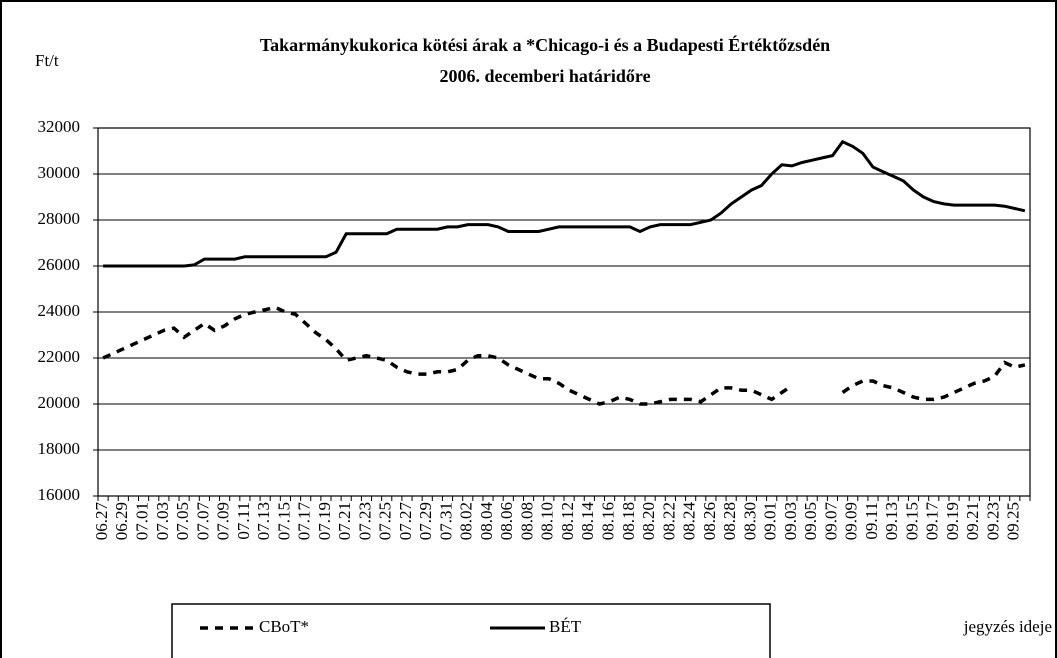 The width and height of the screenshot is (1057, 658). Describe the element at coordinates (567, 521) in the screenshot. I see `x-tick-label: 08.12` at that location.